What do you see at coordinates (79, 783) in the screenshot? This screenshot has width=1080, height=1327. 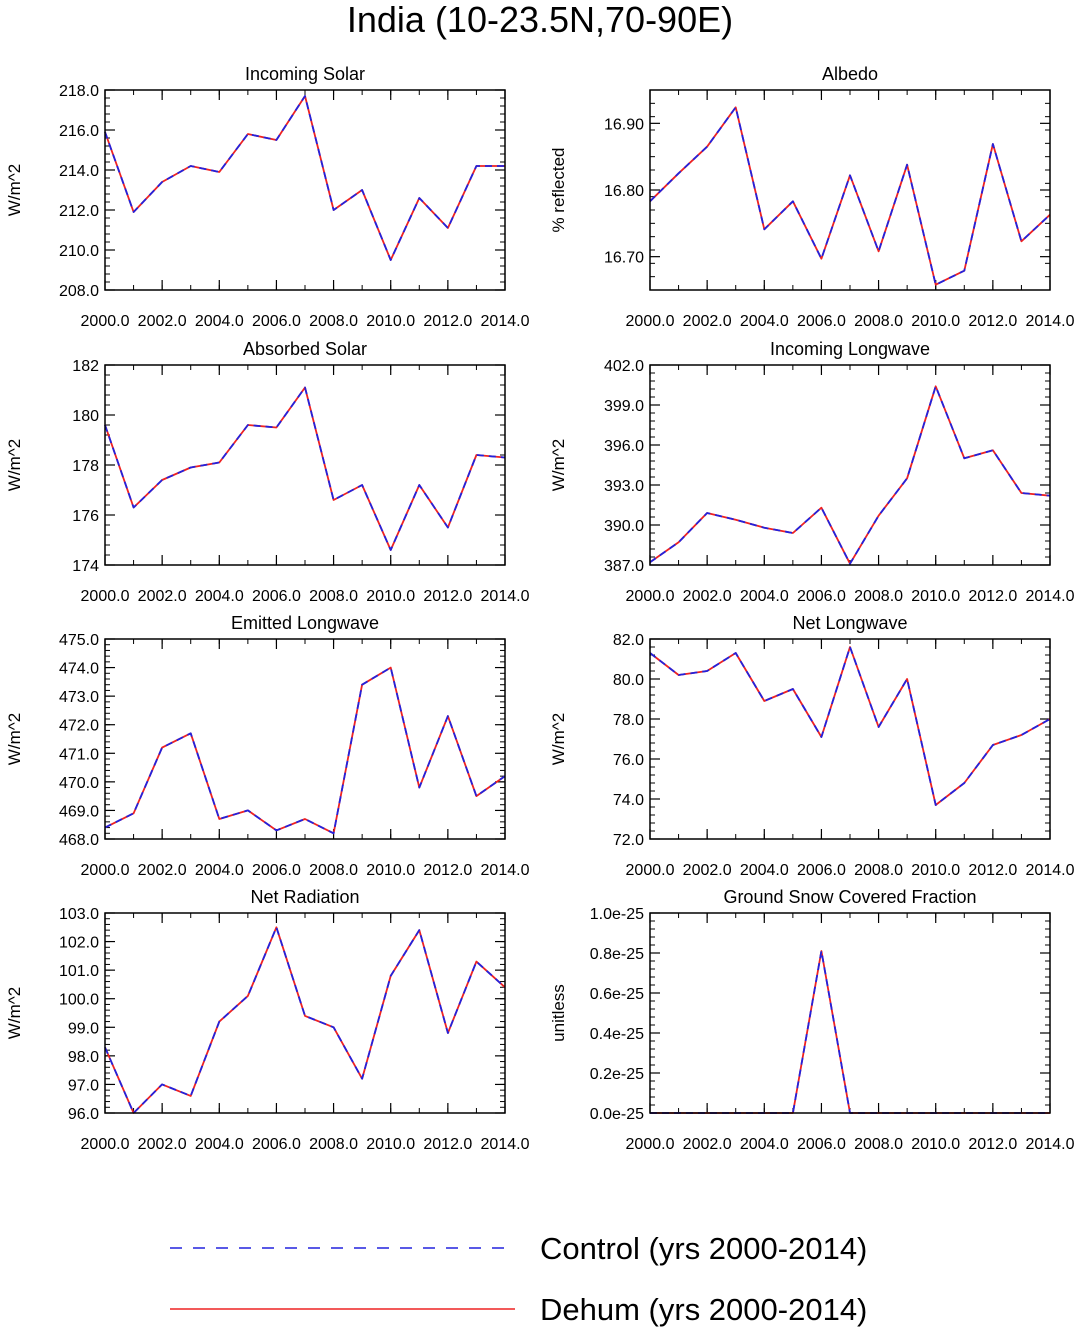 I see `y-tick-label: 470.0` at bounding box center [79, 783].